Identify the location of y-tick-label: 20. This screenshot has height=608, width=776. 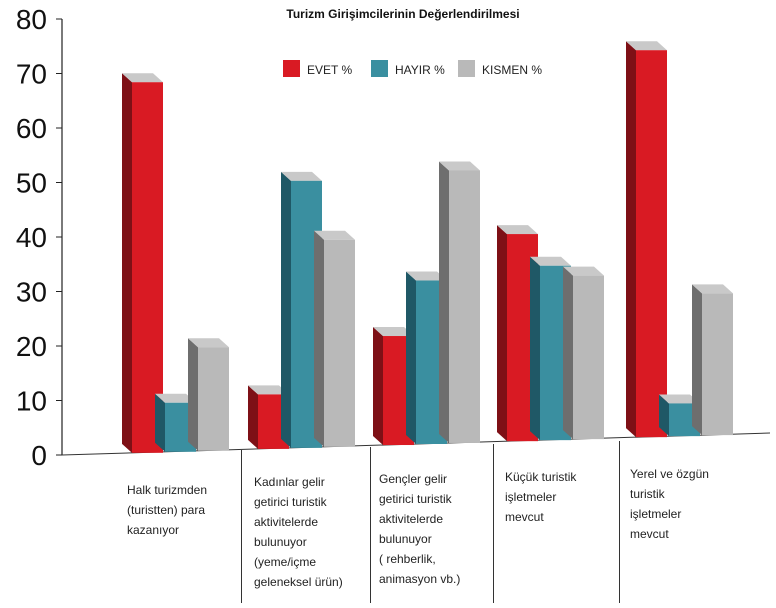
(31, 346).